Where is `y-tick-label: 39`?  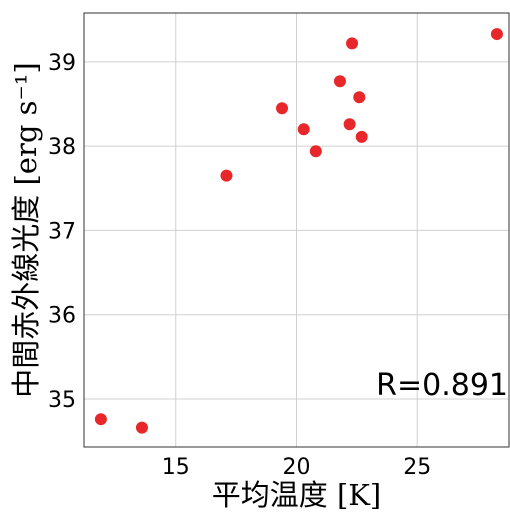 y-tick-label: 39 is located at coordinates (62, 63).